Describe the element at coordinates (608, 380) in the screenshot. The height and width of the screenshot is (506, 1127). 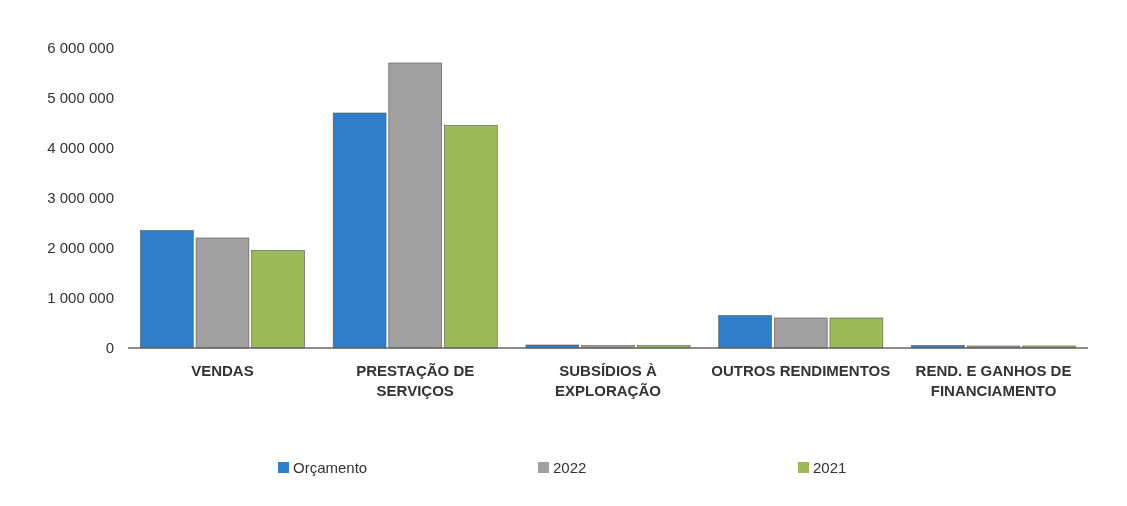
I see `x-tick-label: SUBSÍDIOS À EXPLORAÇÃO` at that location.